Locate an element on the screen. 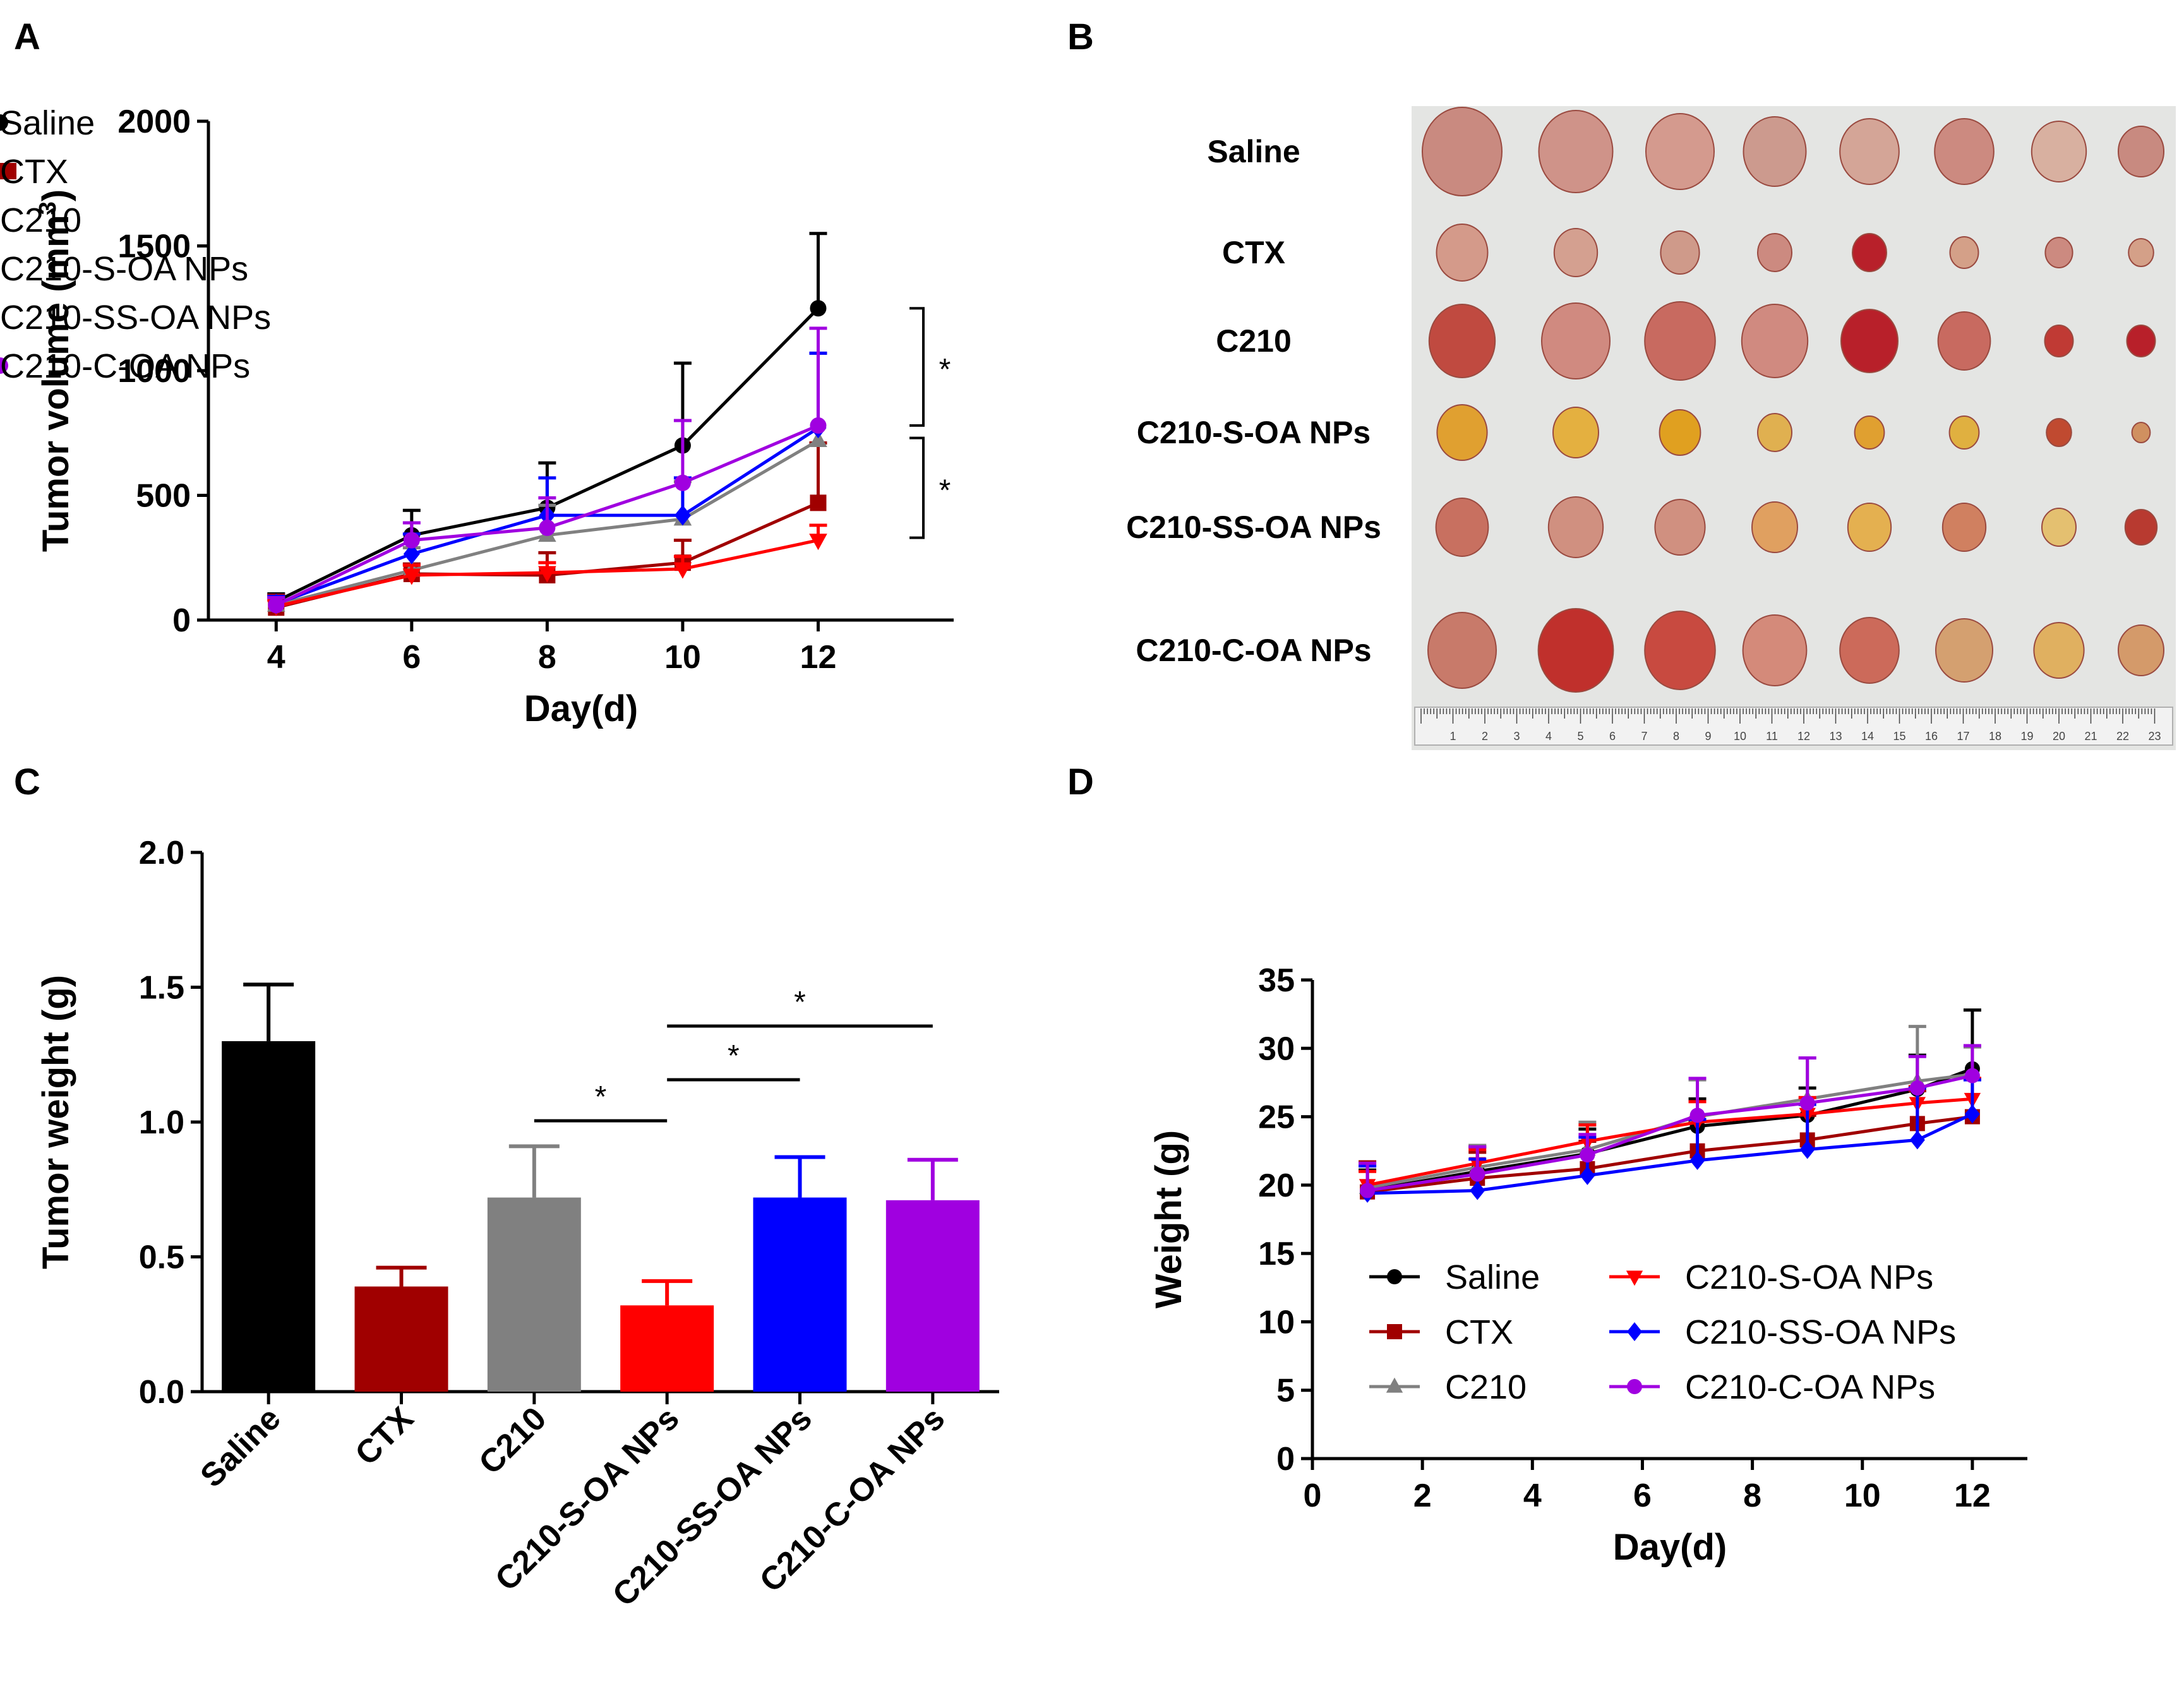 Image resolution: width=2184 pixels, height=1696 pixels. panel-c-y-tick-label: 2.0 is located at coordinates (161, 853).